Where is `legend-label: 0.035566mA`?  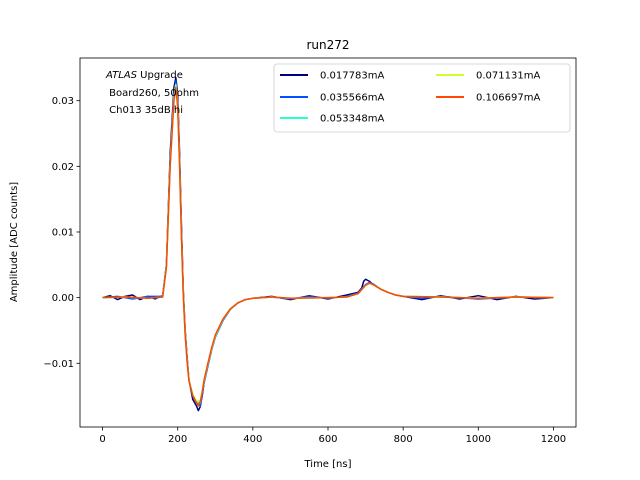
legend-label: 0.035566mA is located at coordinates (352, 98).